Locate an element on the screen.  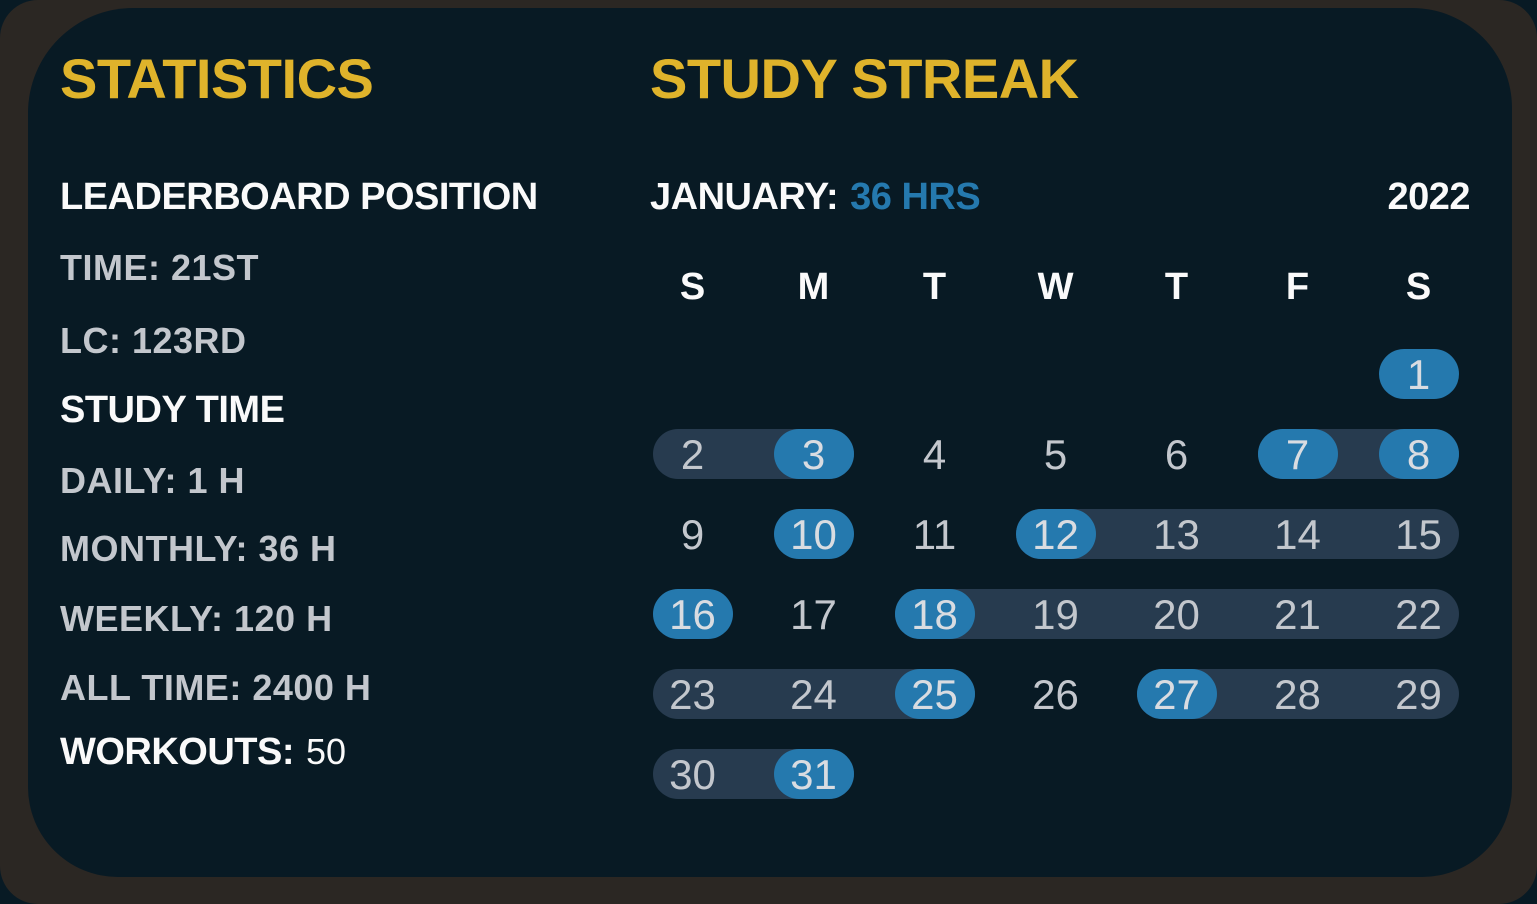
streak-band is located at coordinates (1176, 614).